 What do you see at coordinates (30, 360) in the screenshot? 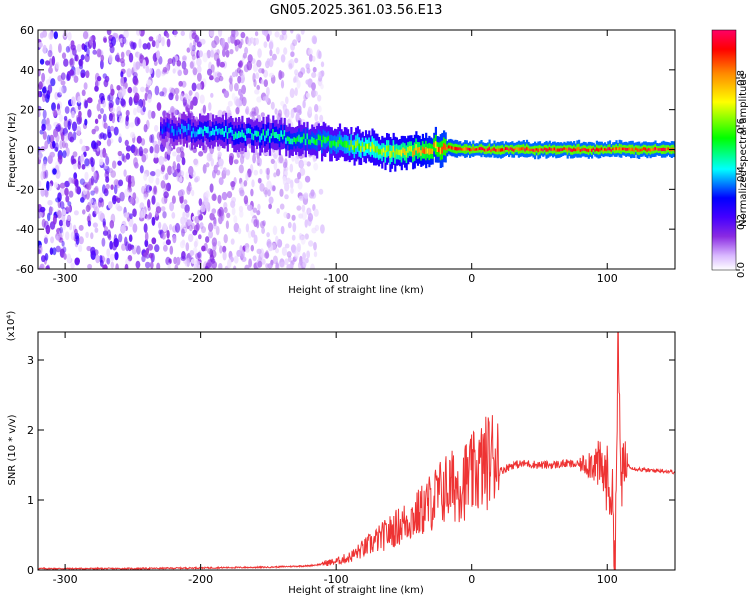
I see `y-tick-label: 3` at bounding box center [30, 360].